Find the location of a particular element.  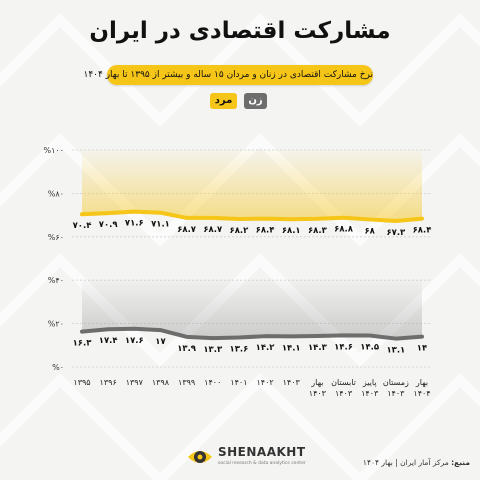

x-tick-label: ۱۳۹۶ is located at coordinates (108, 382).